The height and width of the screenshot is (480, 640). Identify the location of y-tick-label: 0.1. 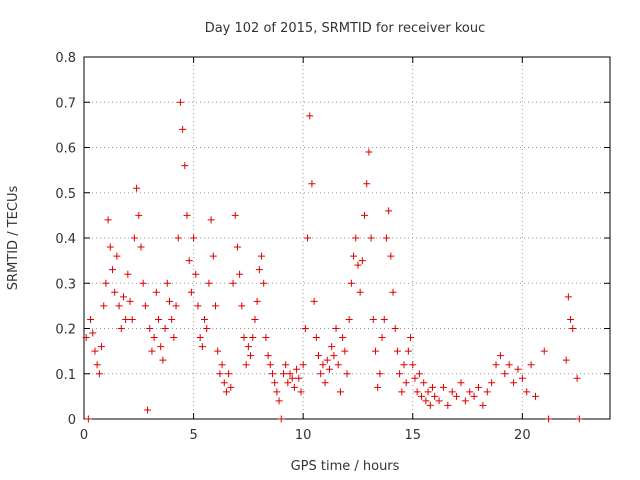
(65, 375).